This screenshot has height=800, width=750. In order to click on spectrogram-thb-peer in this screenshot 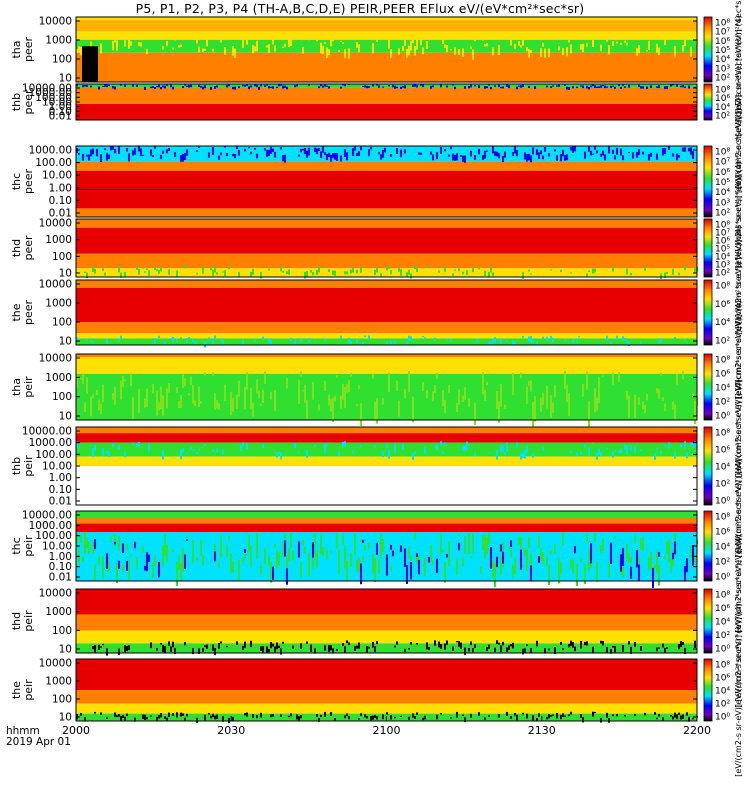, I will do `click(386, 102)`.